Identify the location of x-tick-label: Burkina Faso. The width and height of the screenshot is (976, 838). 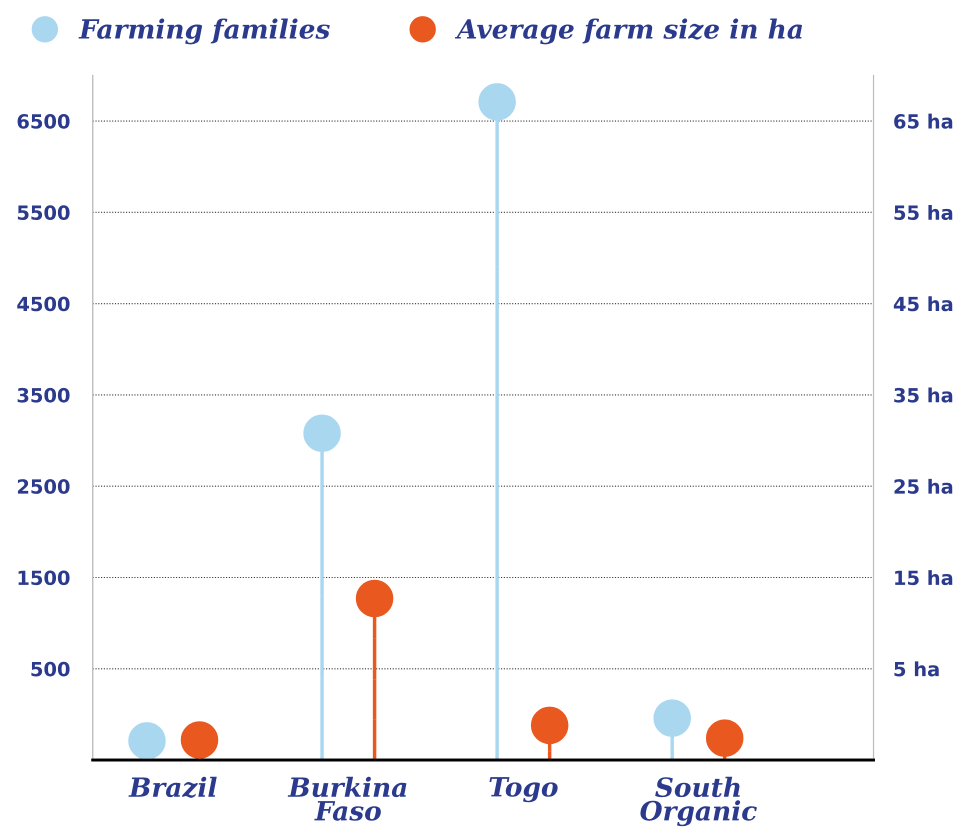
(347, 798).